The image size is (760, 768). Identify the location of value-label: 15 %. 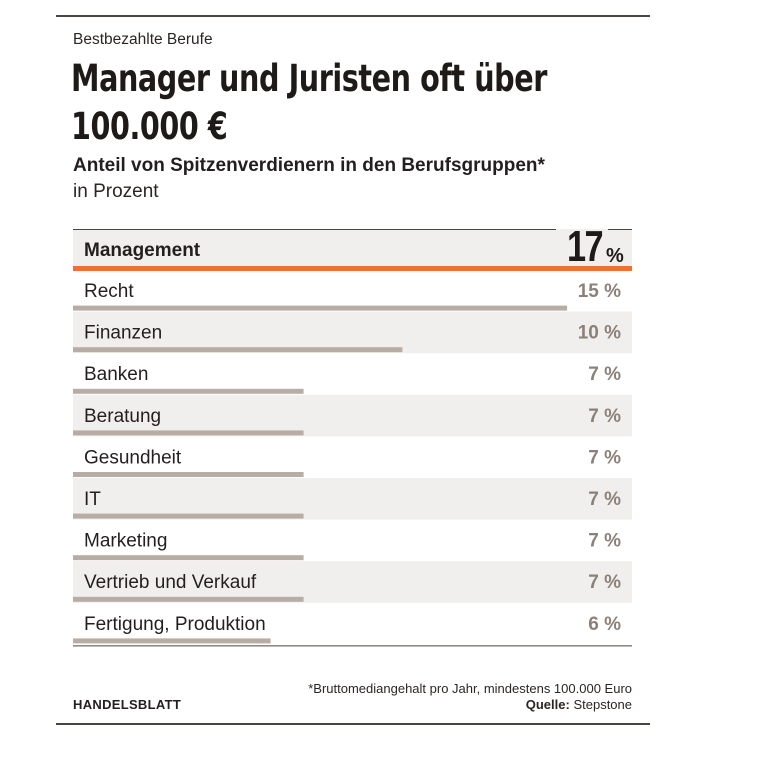
(599, 291).